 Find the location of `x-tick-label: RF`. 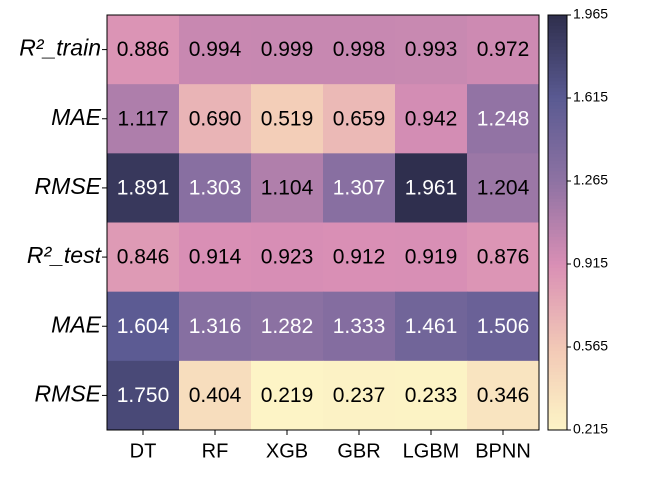

x-tick-label: RF is located at coordinates (215, 451).